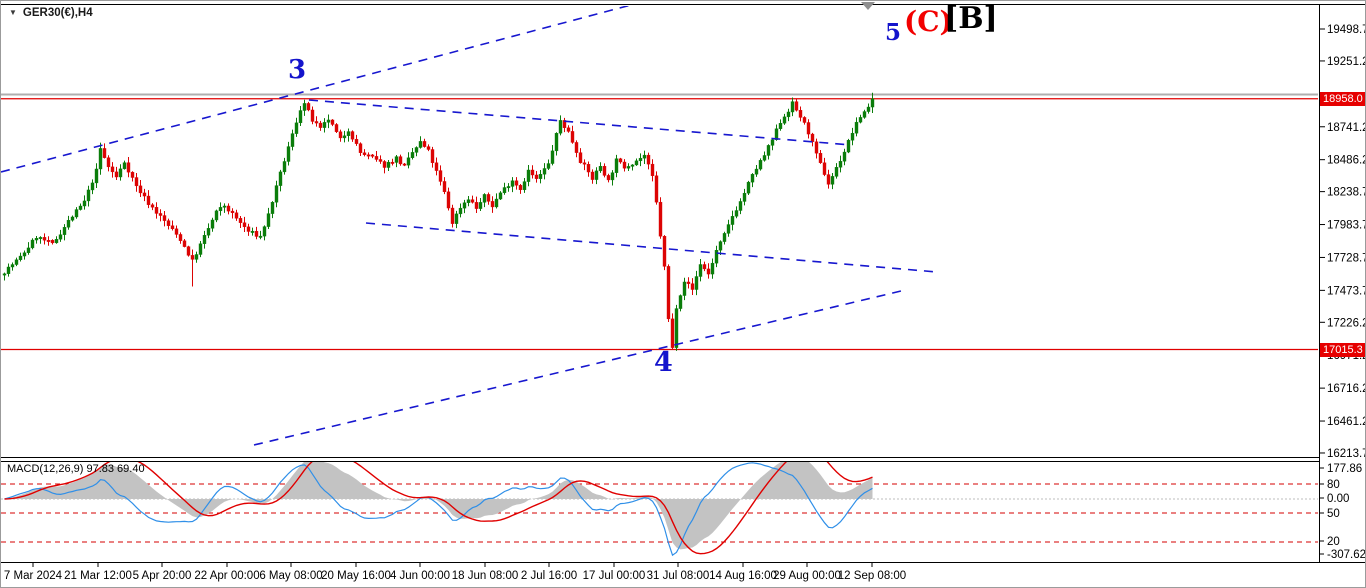  I want to click on wave-label-3: 3, so click(297, 70).